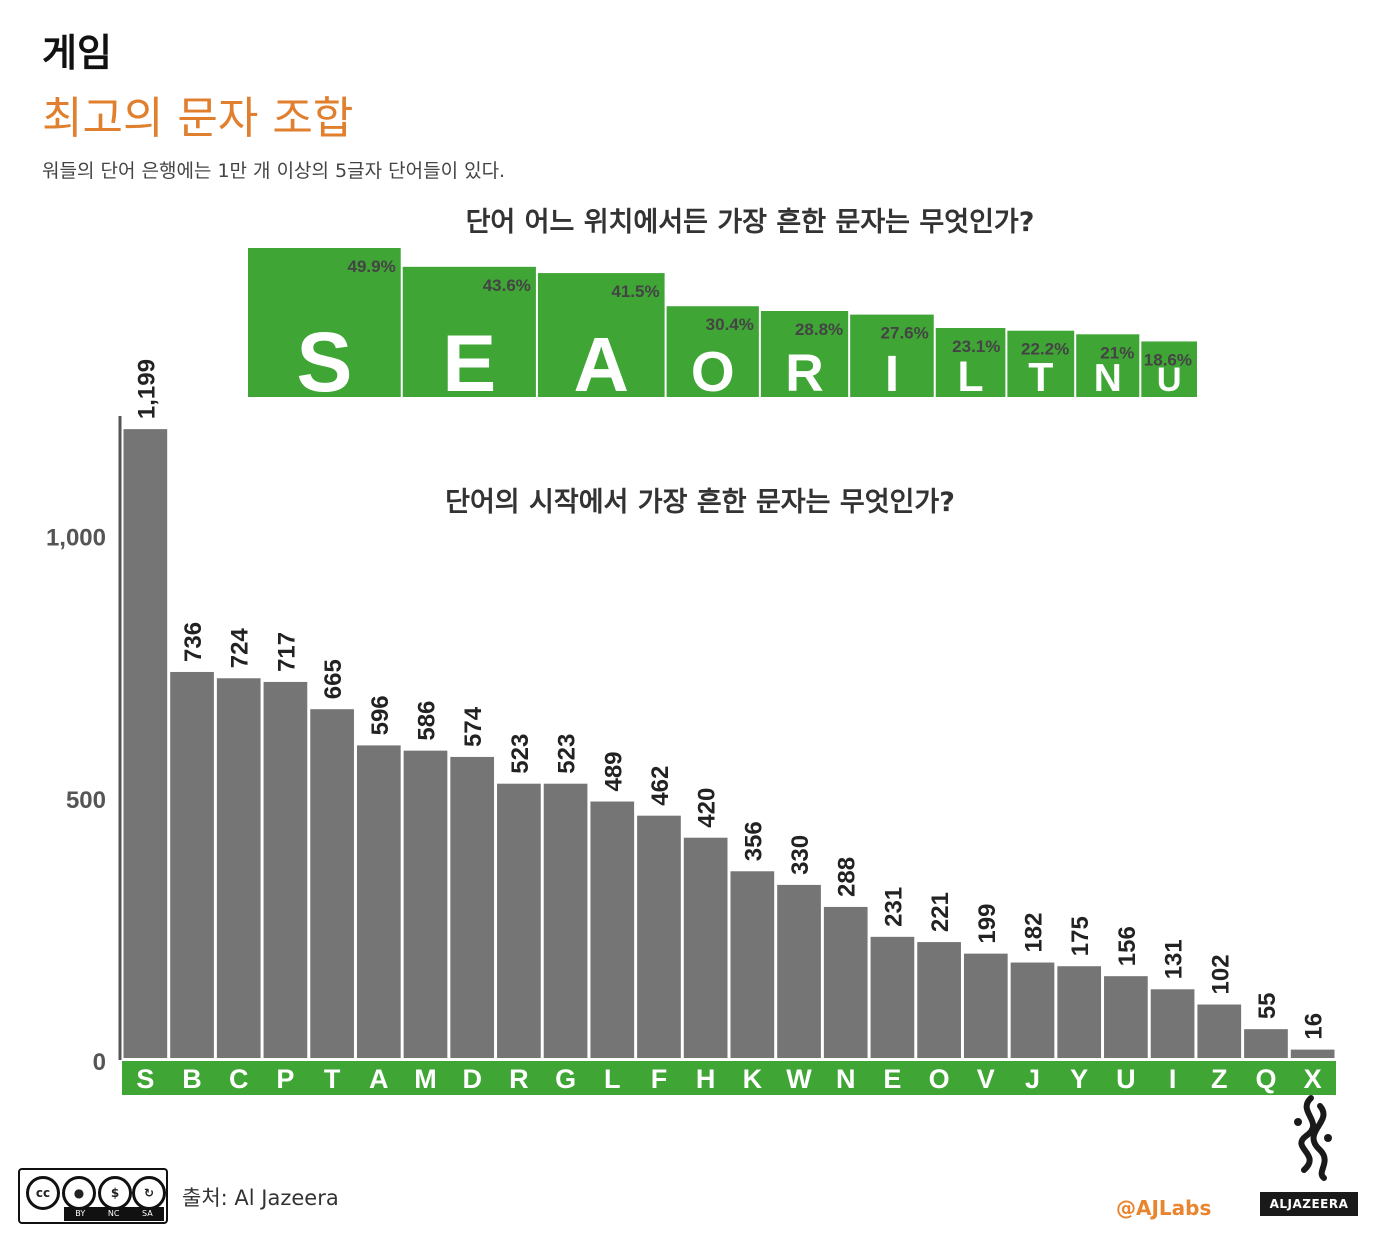 The height and width of the screenshot is (1250, 1374). What do you see at coordinates (1265, 1079) in the screenshot?
I see `x-tick-label: Q` at bounding box center [1265, 1079].